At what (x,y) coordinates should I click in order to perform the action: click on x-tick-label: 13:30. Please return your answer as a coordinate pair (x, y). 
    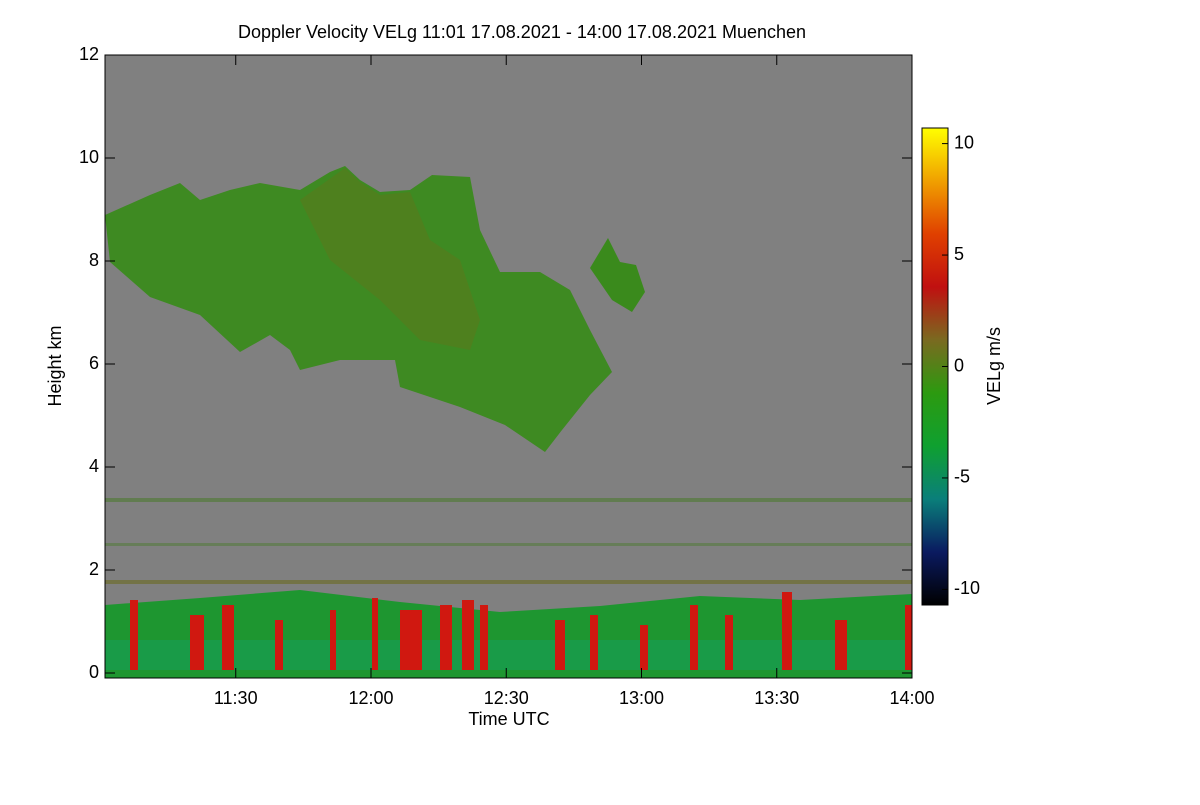
    Looking at the image, I should click on (776, 698).